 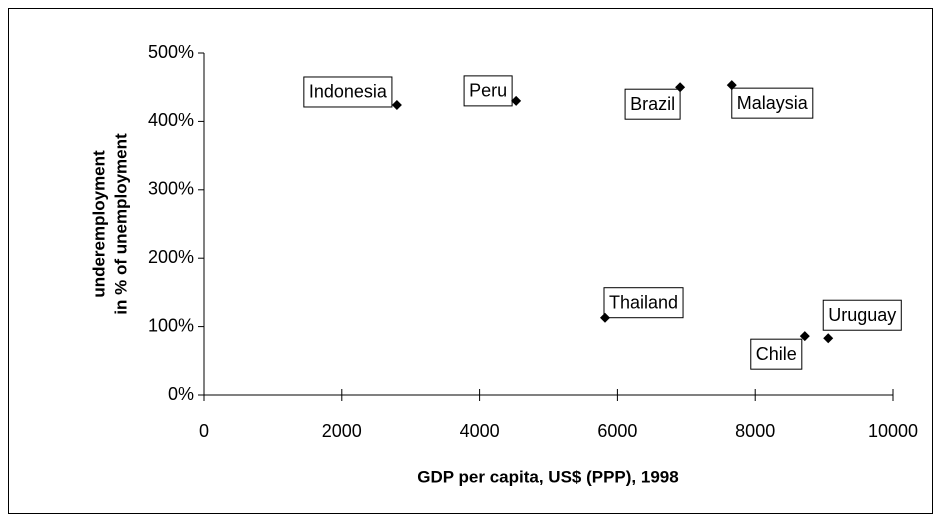 I want to click on point-label: Malaysia, so click(x=773, y=103).